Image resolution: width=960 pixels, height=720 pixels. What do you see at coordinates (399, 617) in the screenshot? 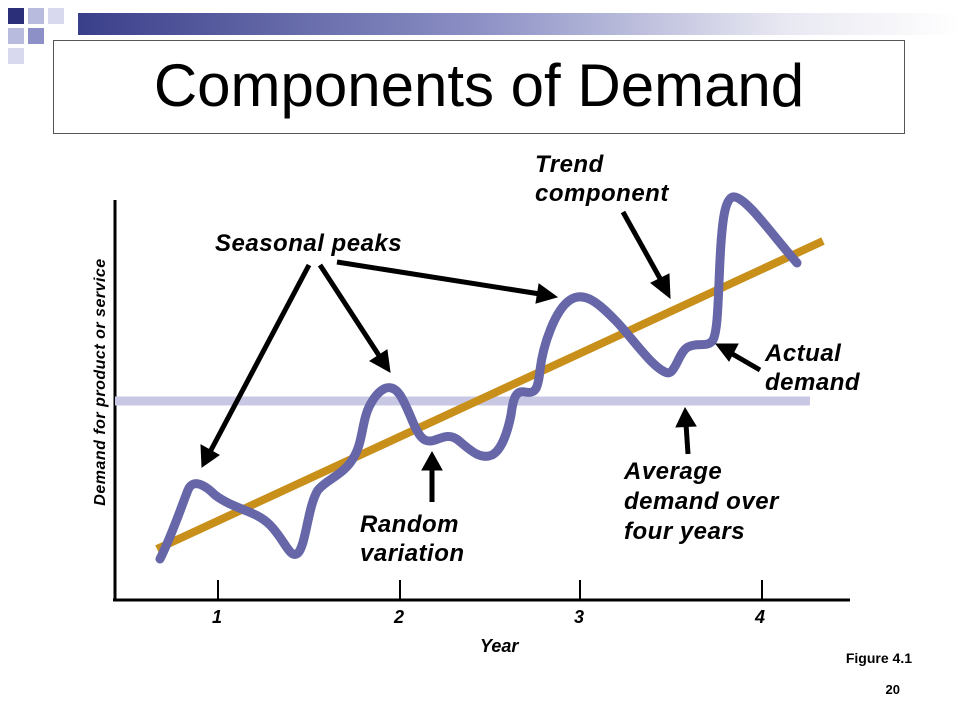
I see `x-tick-label-2: 2` at bounding box center [399, 617].